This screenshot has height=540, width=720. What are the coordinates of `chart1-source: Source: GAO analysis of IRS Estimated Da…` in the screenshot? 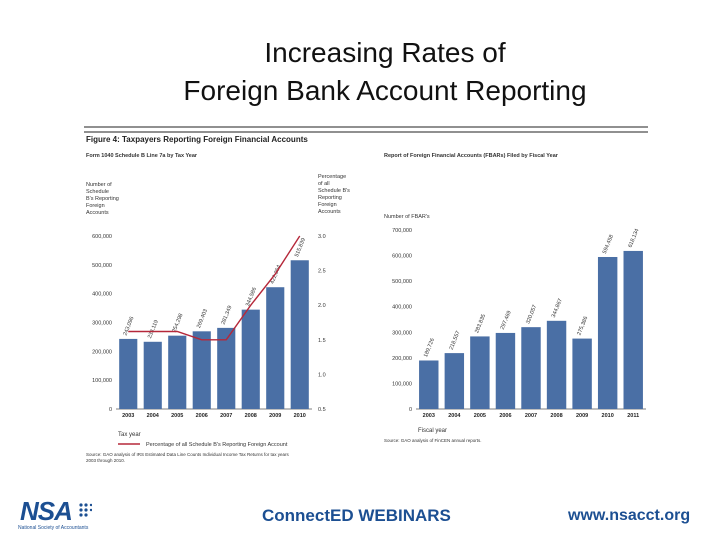 It's located at (188, 457).